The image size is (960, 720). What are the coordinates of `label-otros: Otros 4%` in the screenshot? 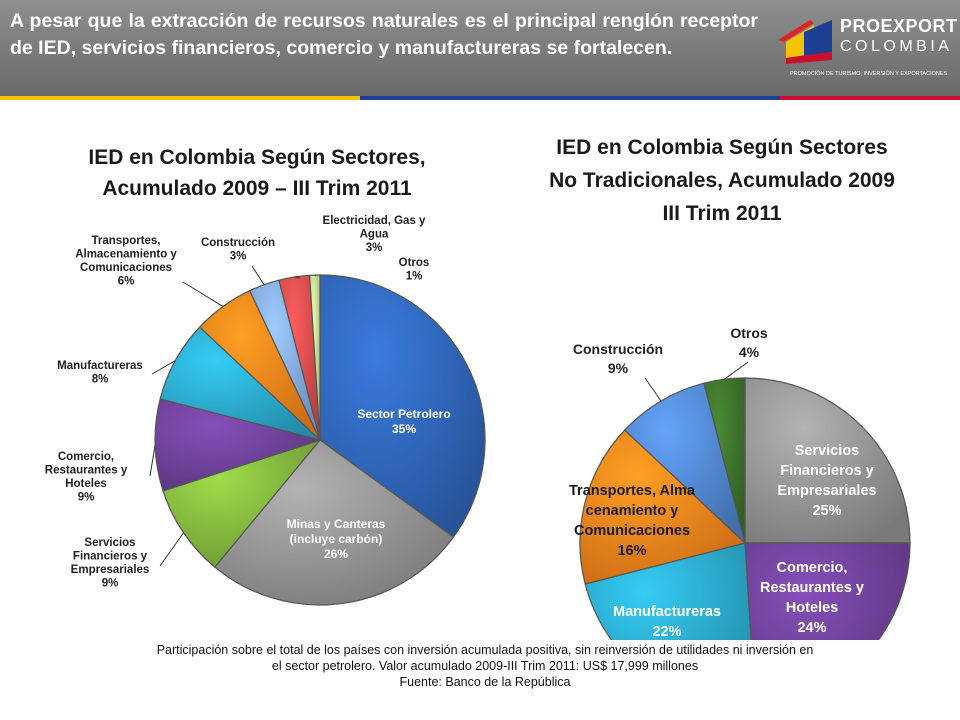 It's located at (749, 342).